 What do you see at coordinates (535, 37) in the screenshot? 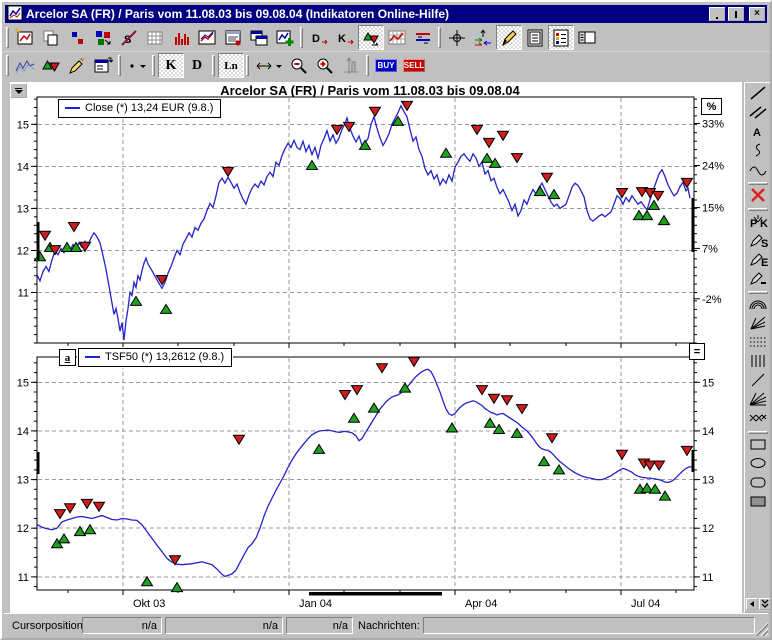
I see `text-note-button` at bounding box center [535, 37].